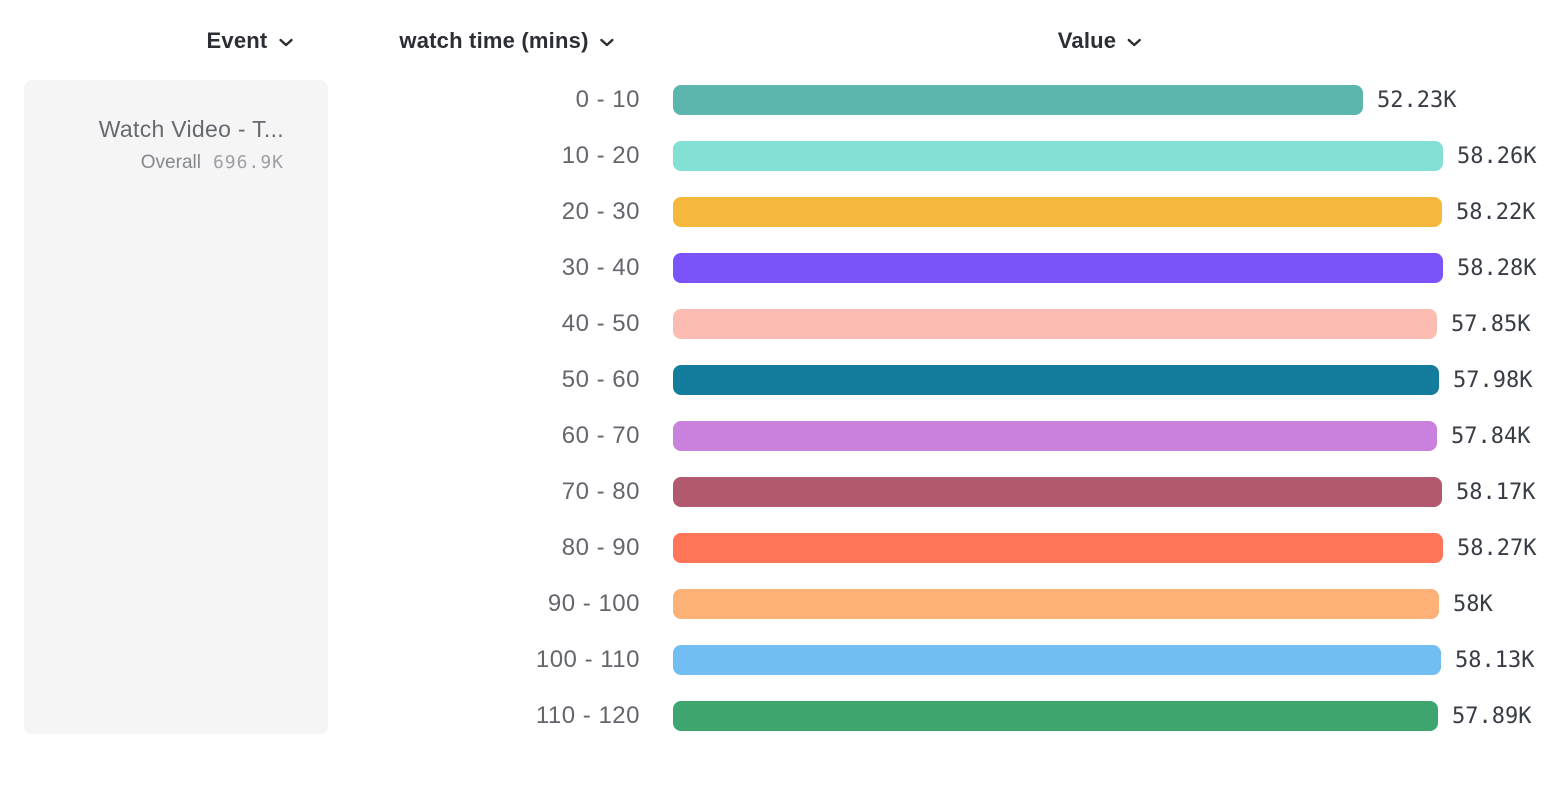 The height and width of the screenshot is (790, 1568). What do you see at coordinates (600, 155) in the screenshot?
I see `bucket-label: 10 - 20` at bounding box center [600, 155].